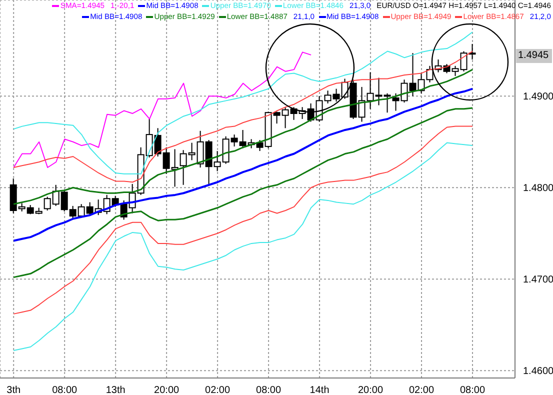  Describe the element at coordinates (116, 390) in the screenshot. I see `x-tick-label: 13th` at that location.